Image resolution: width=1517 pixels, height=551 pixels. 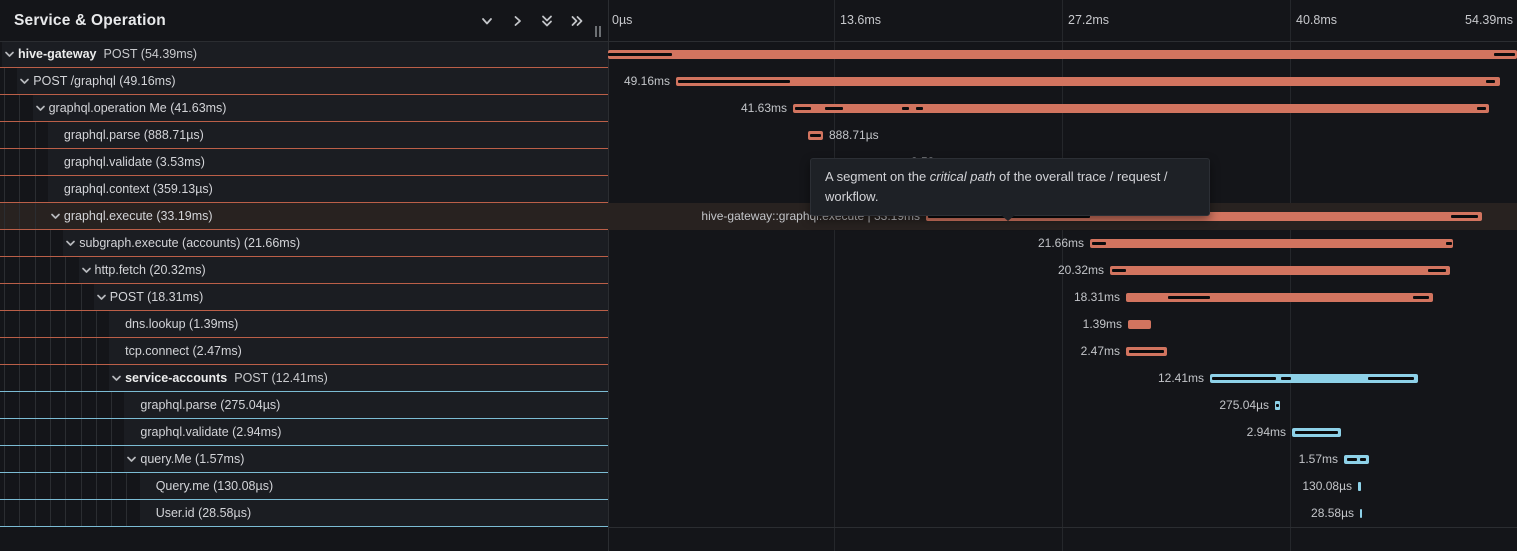 I want to click on trace-row: dns.lookup (1.39ms) 1.39ms, so click(x=758, y=324).